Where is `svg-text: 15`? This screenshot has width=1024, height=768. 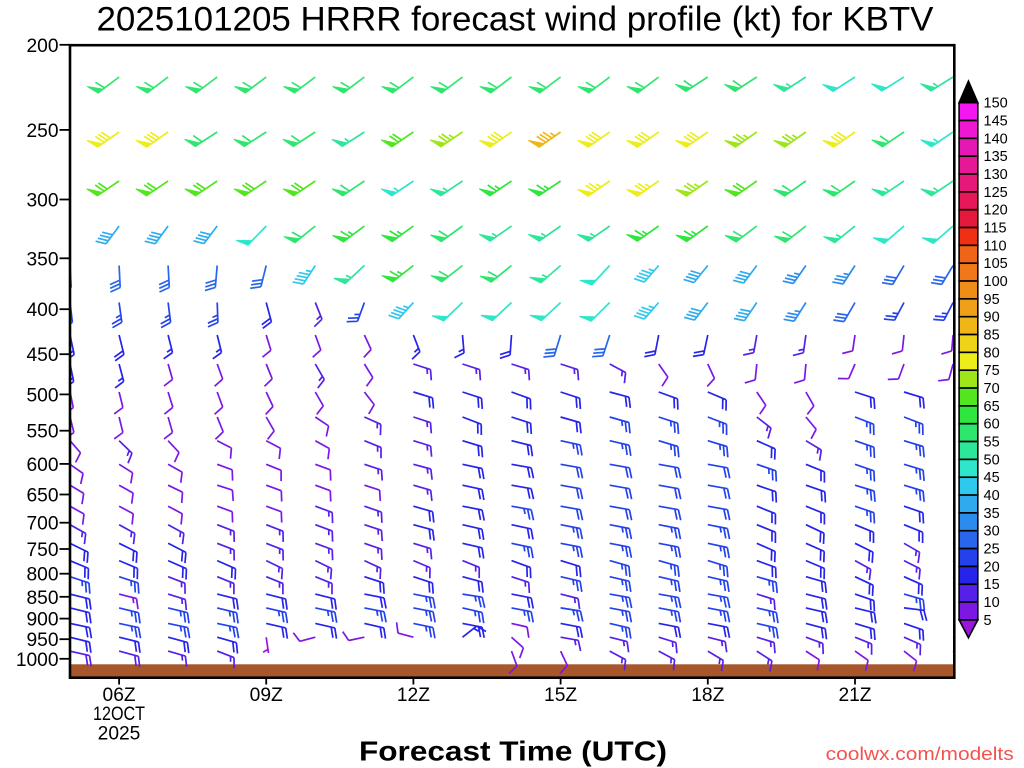 svg-text: 15 is located at coordinates (992, 585).